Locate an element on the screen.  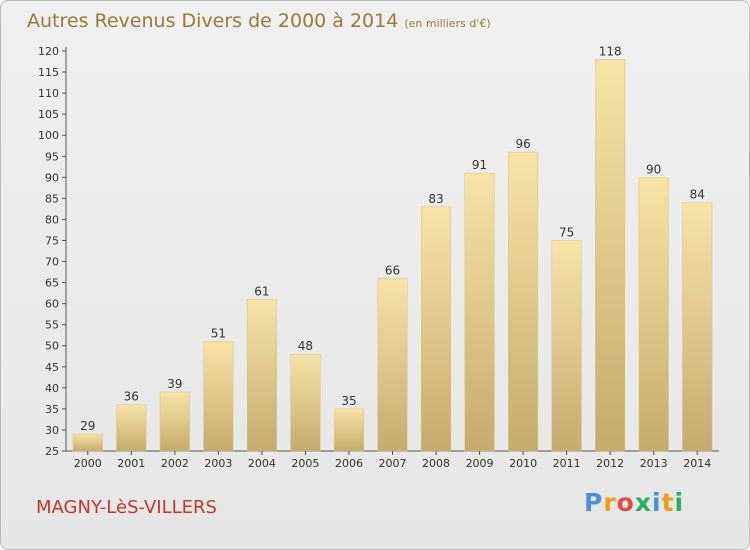
bar-value-label: 84 is located at coordinates (697, 195).